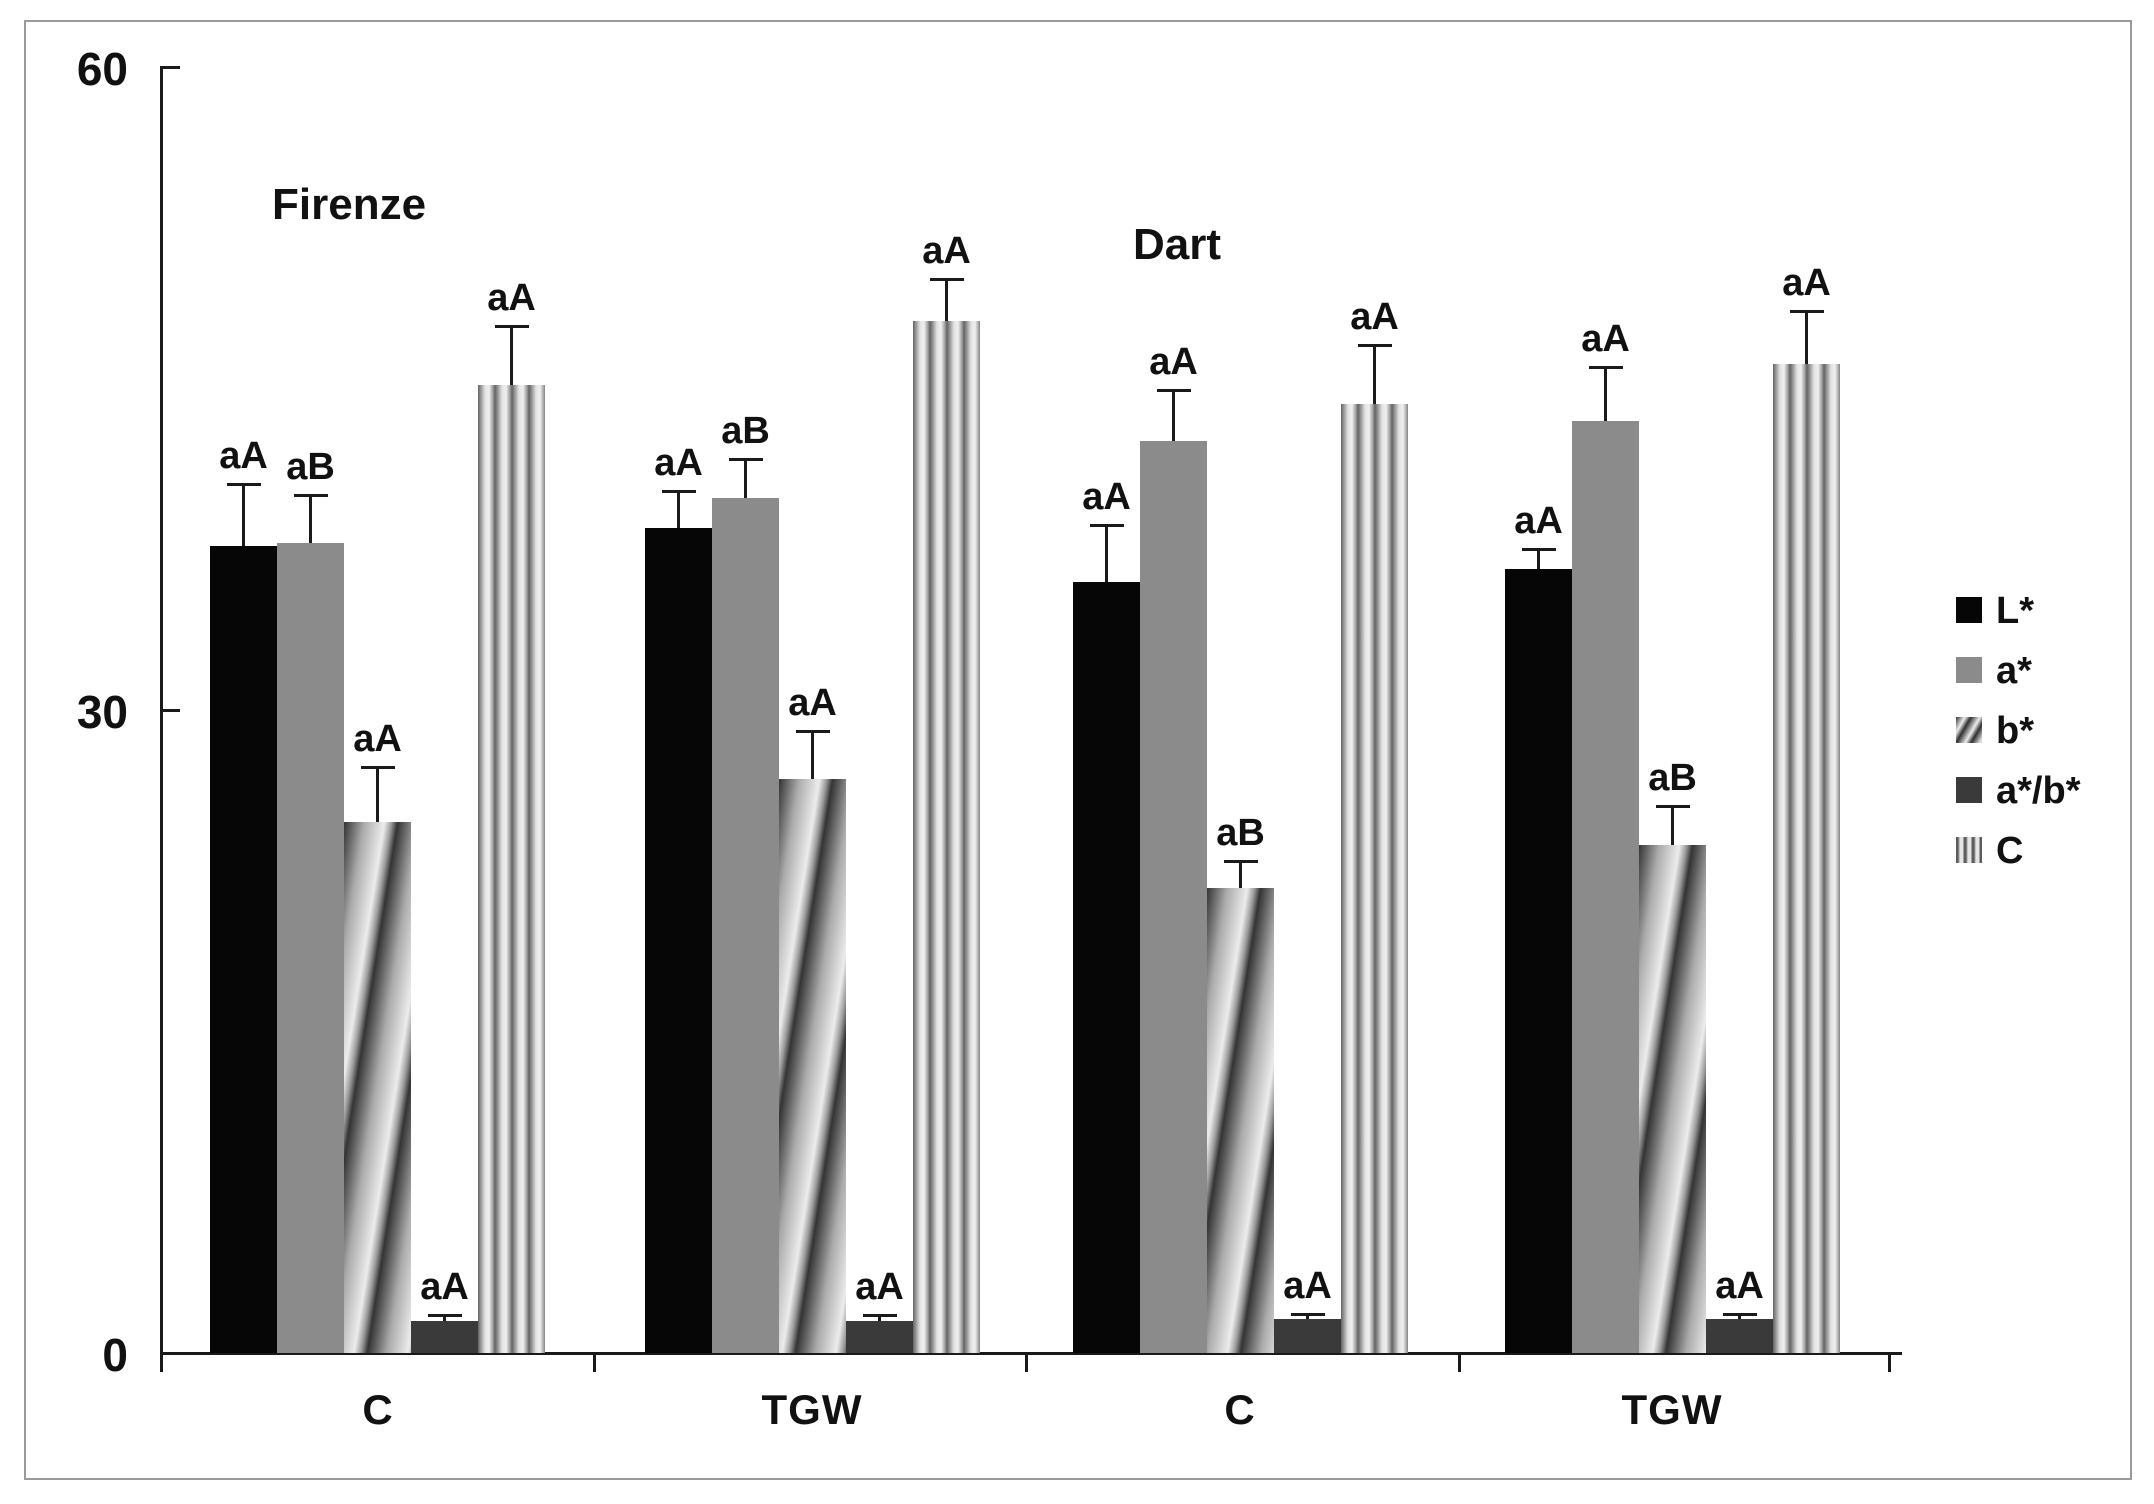  Describe the element at coordinates (2010, 851) in the screenshot. I see `legend-label: C` at that location.